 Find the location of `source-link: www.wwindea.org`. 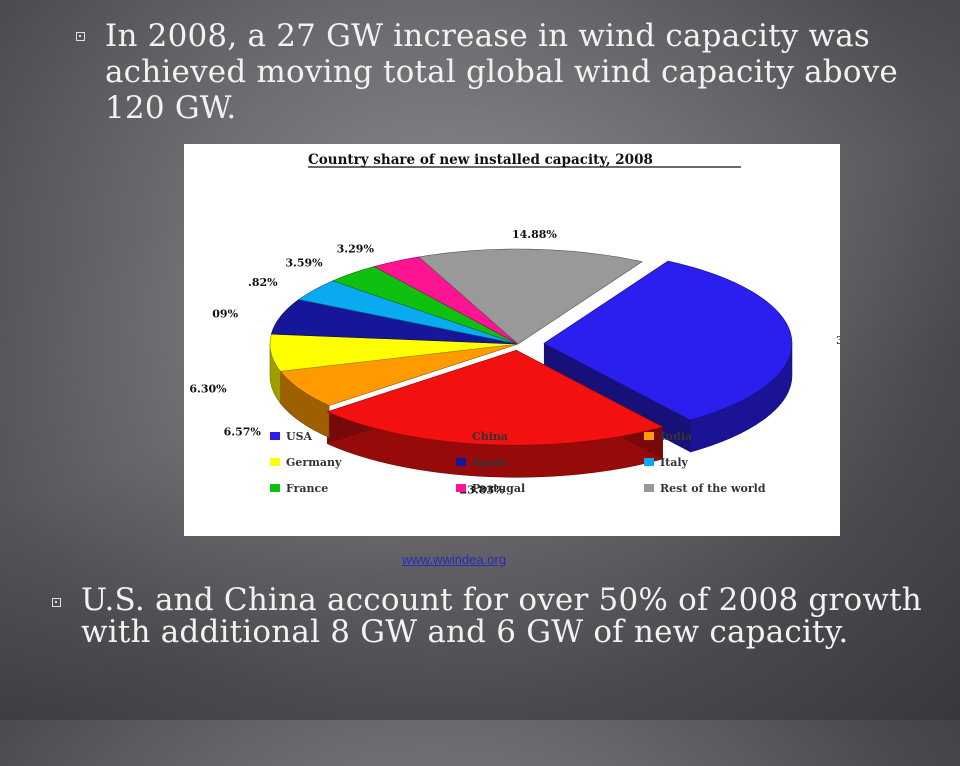

source-link: www.wwindea.org is located at coordinates (454, 559).